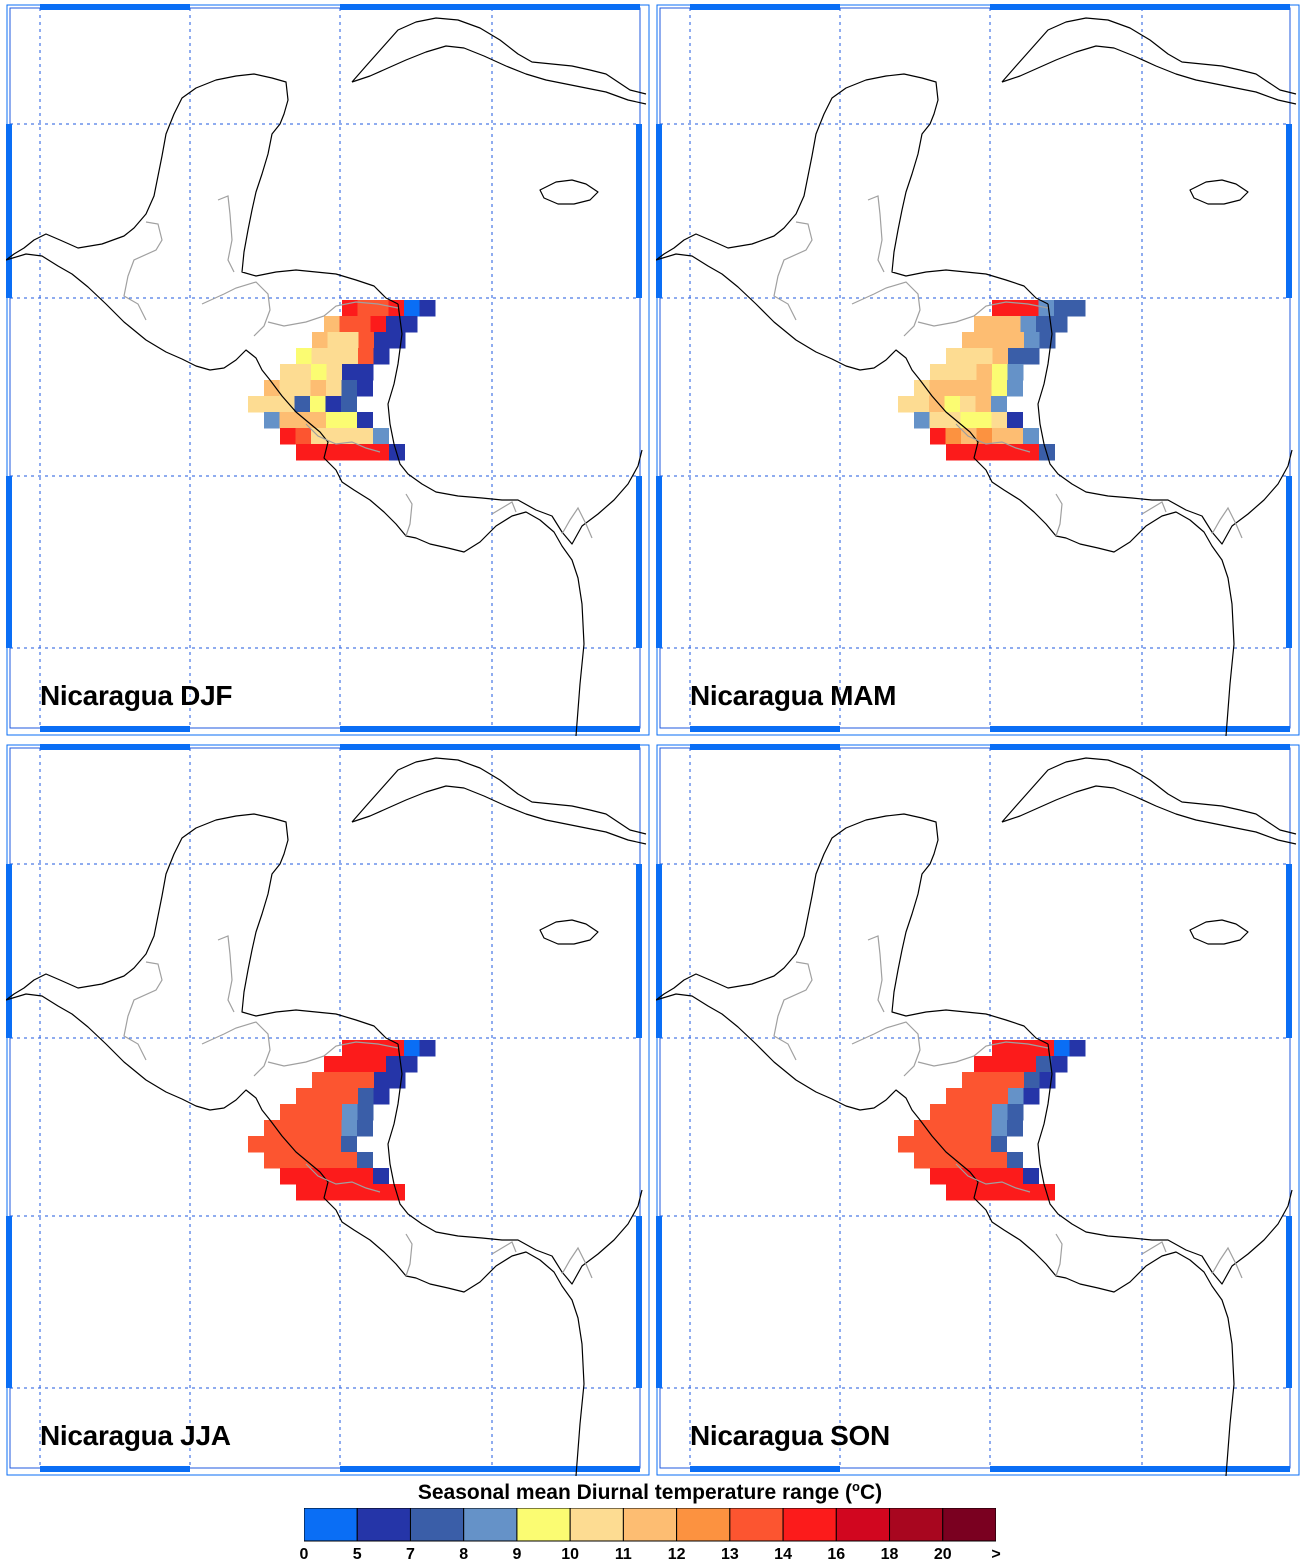  What do you see at coordinates (676, 1554) in the screenshot?
I see `colorbar-tick-label: 12` at bounding box center [676, 1554].